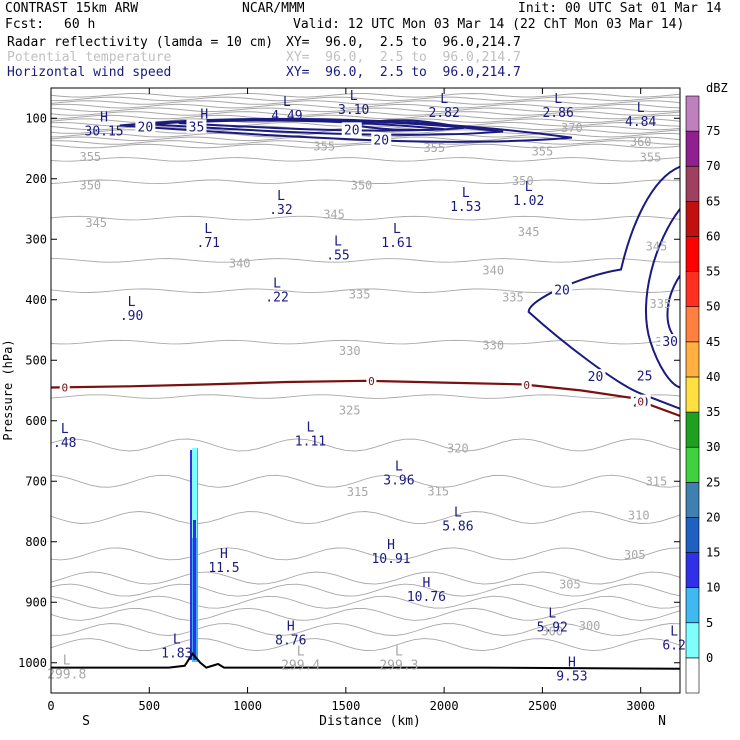  I want to click on y-tick-label: 200, so click(36, 179).